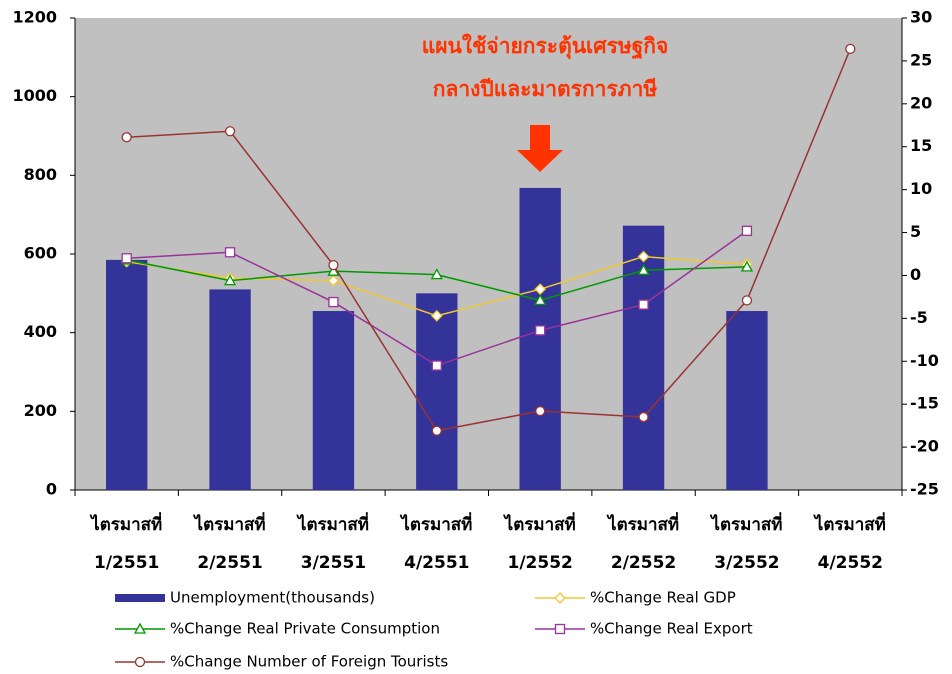  I want to click on y2-tick-label: -10, so click(924, 360).